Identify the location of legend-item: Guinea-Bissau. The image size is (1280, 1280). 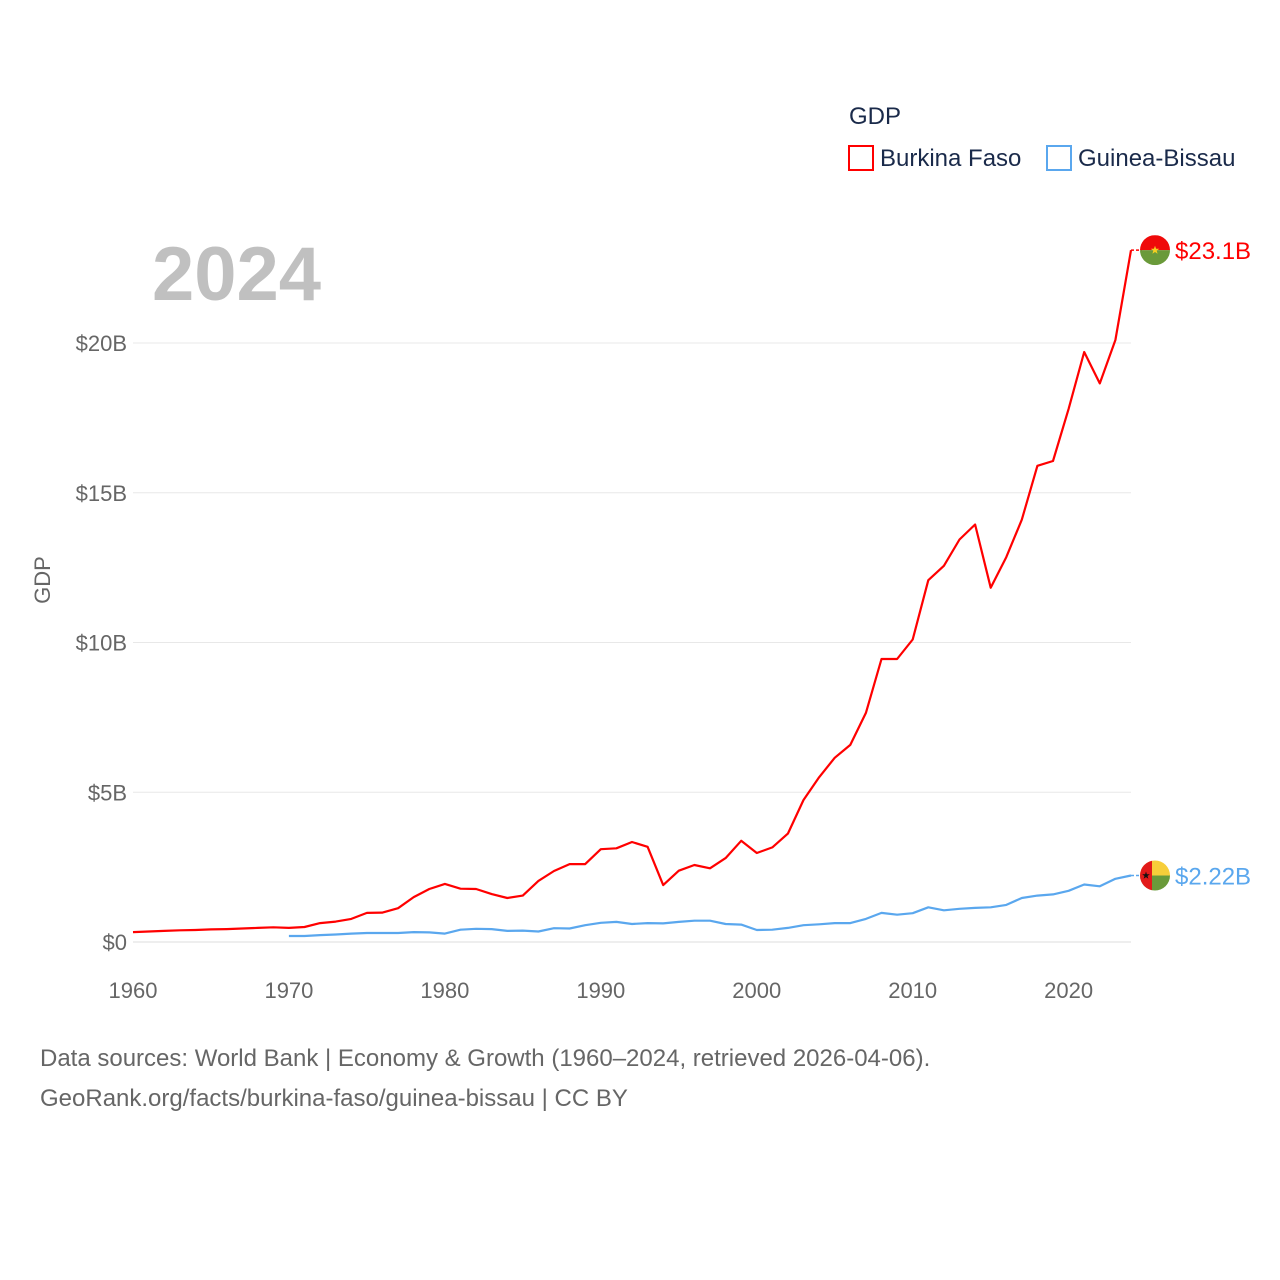
(1140, 158).